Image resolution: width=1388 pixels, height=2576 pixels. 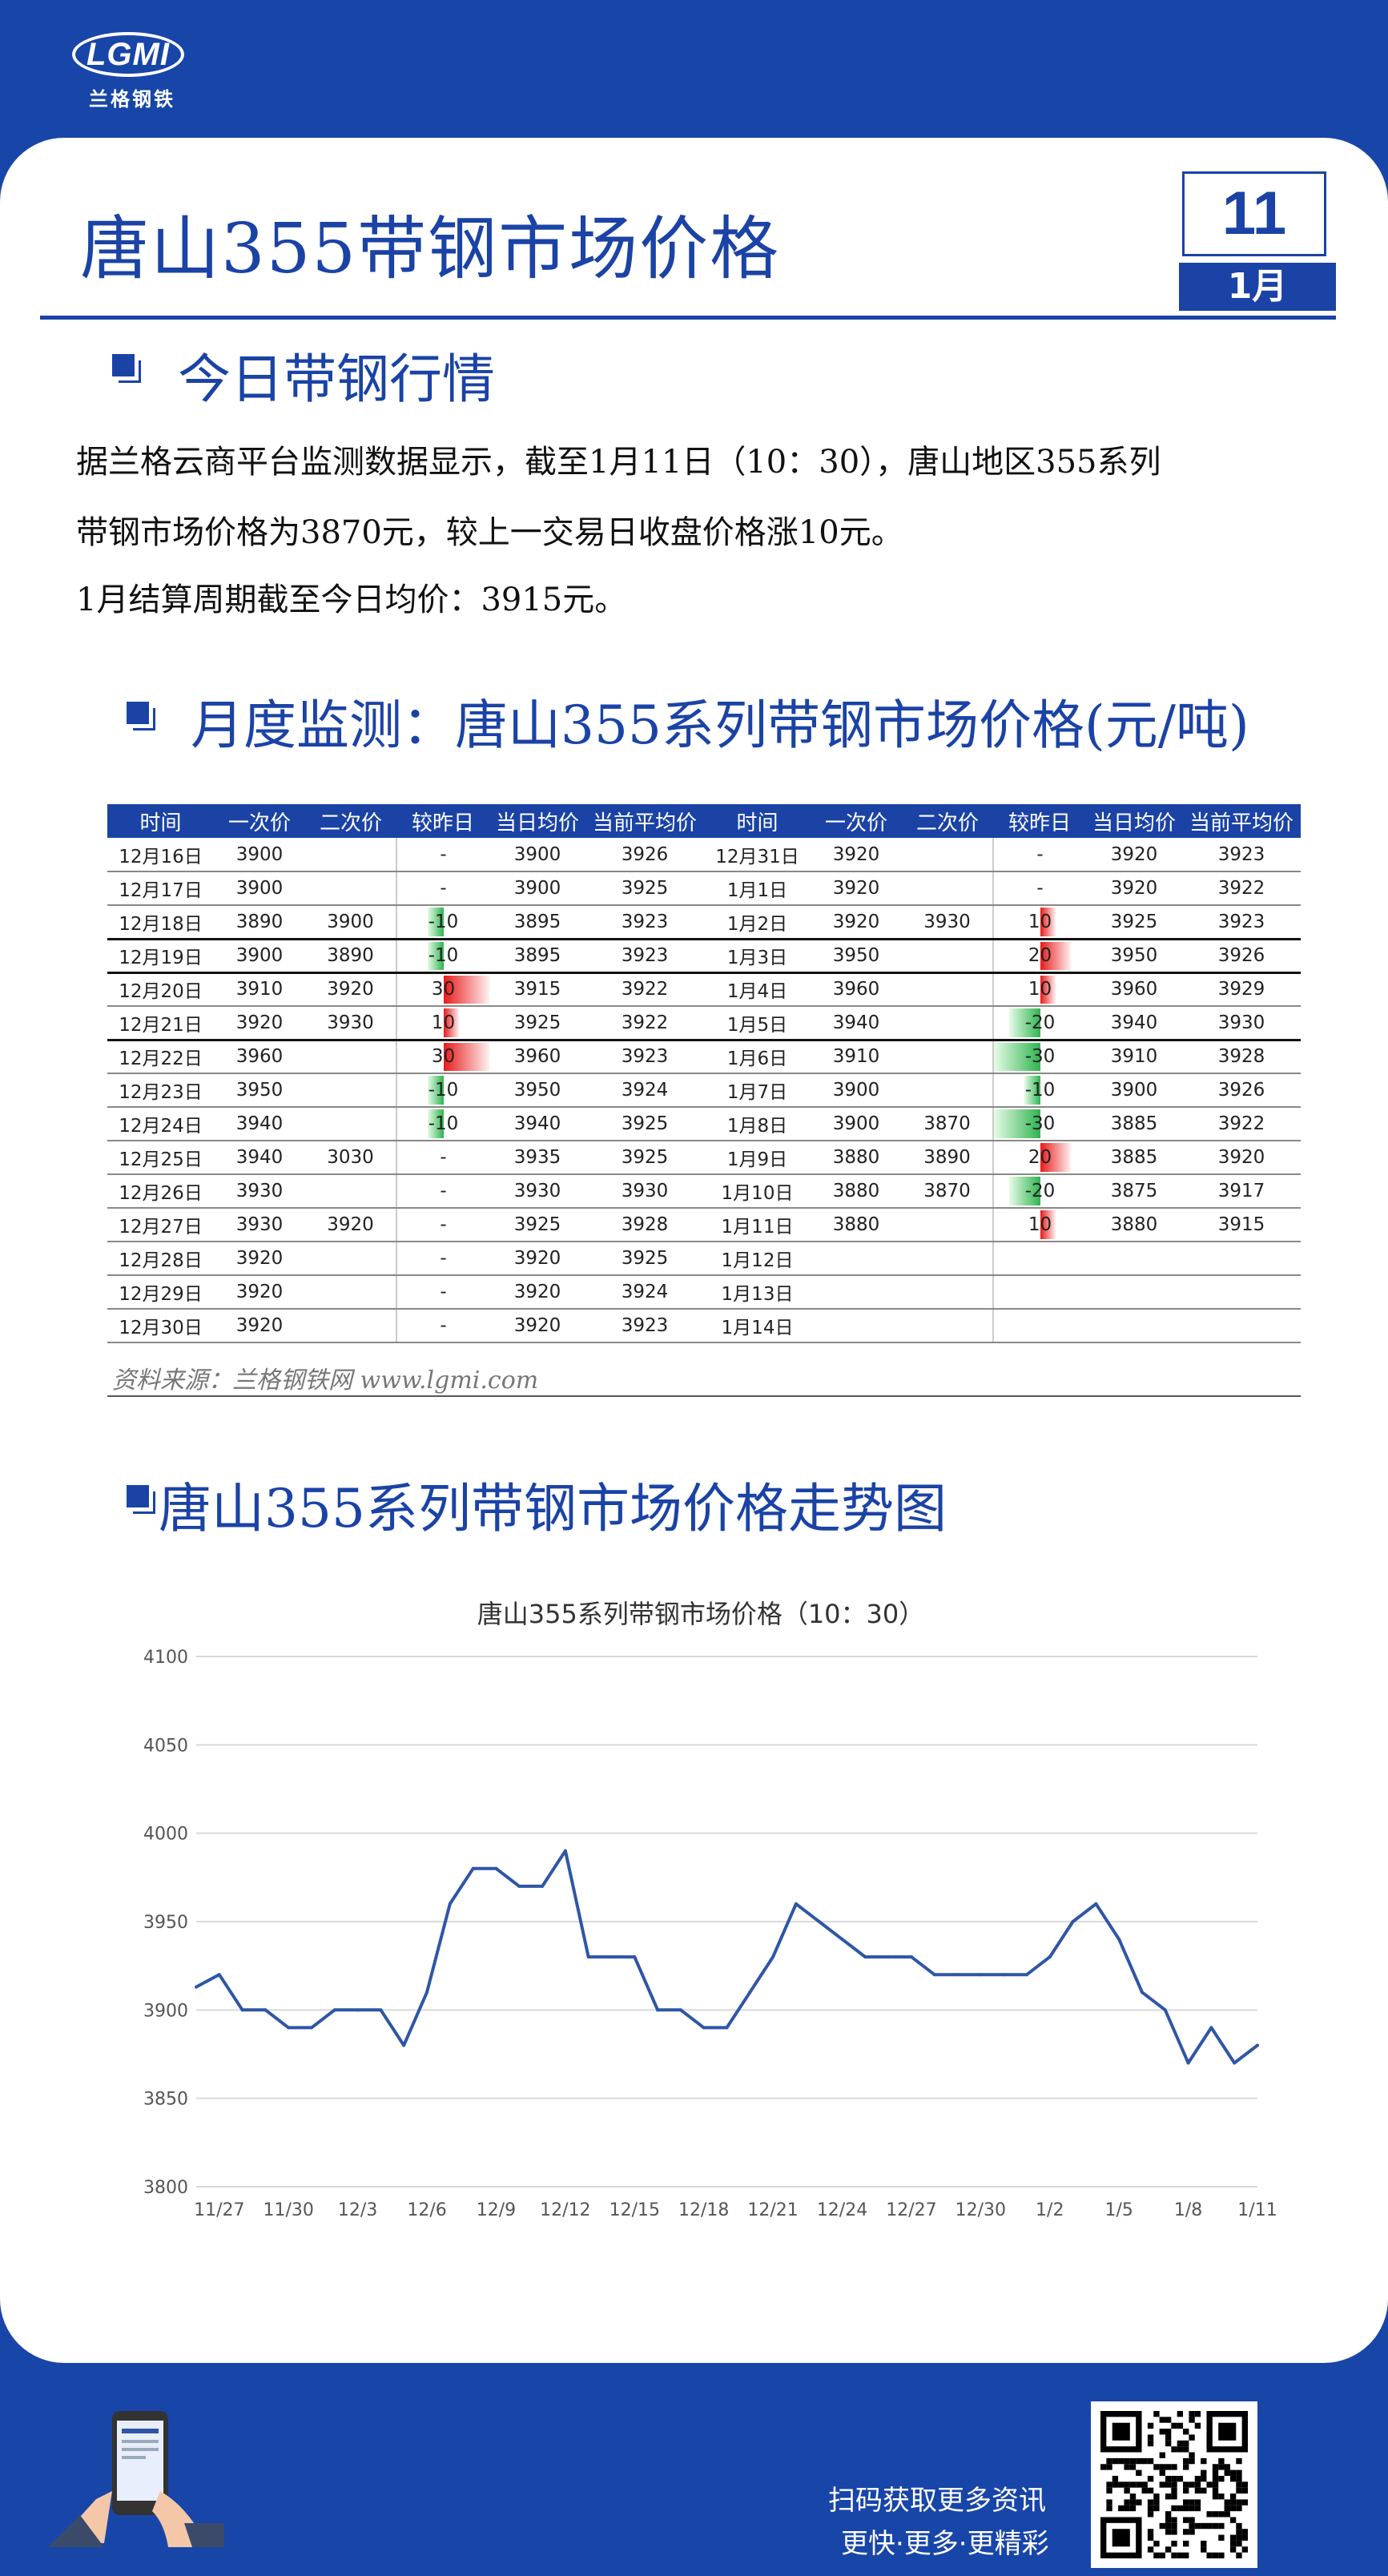 I want to click on qr-code-icon, so click(x=1174, y=2485).